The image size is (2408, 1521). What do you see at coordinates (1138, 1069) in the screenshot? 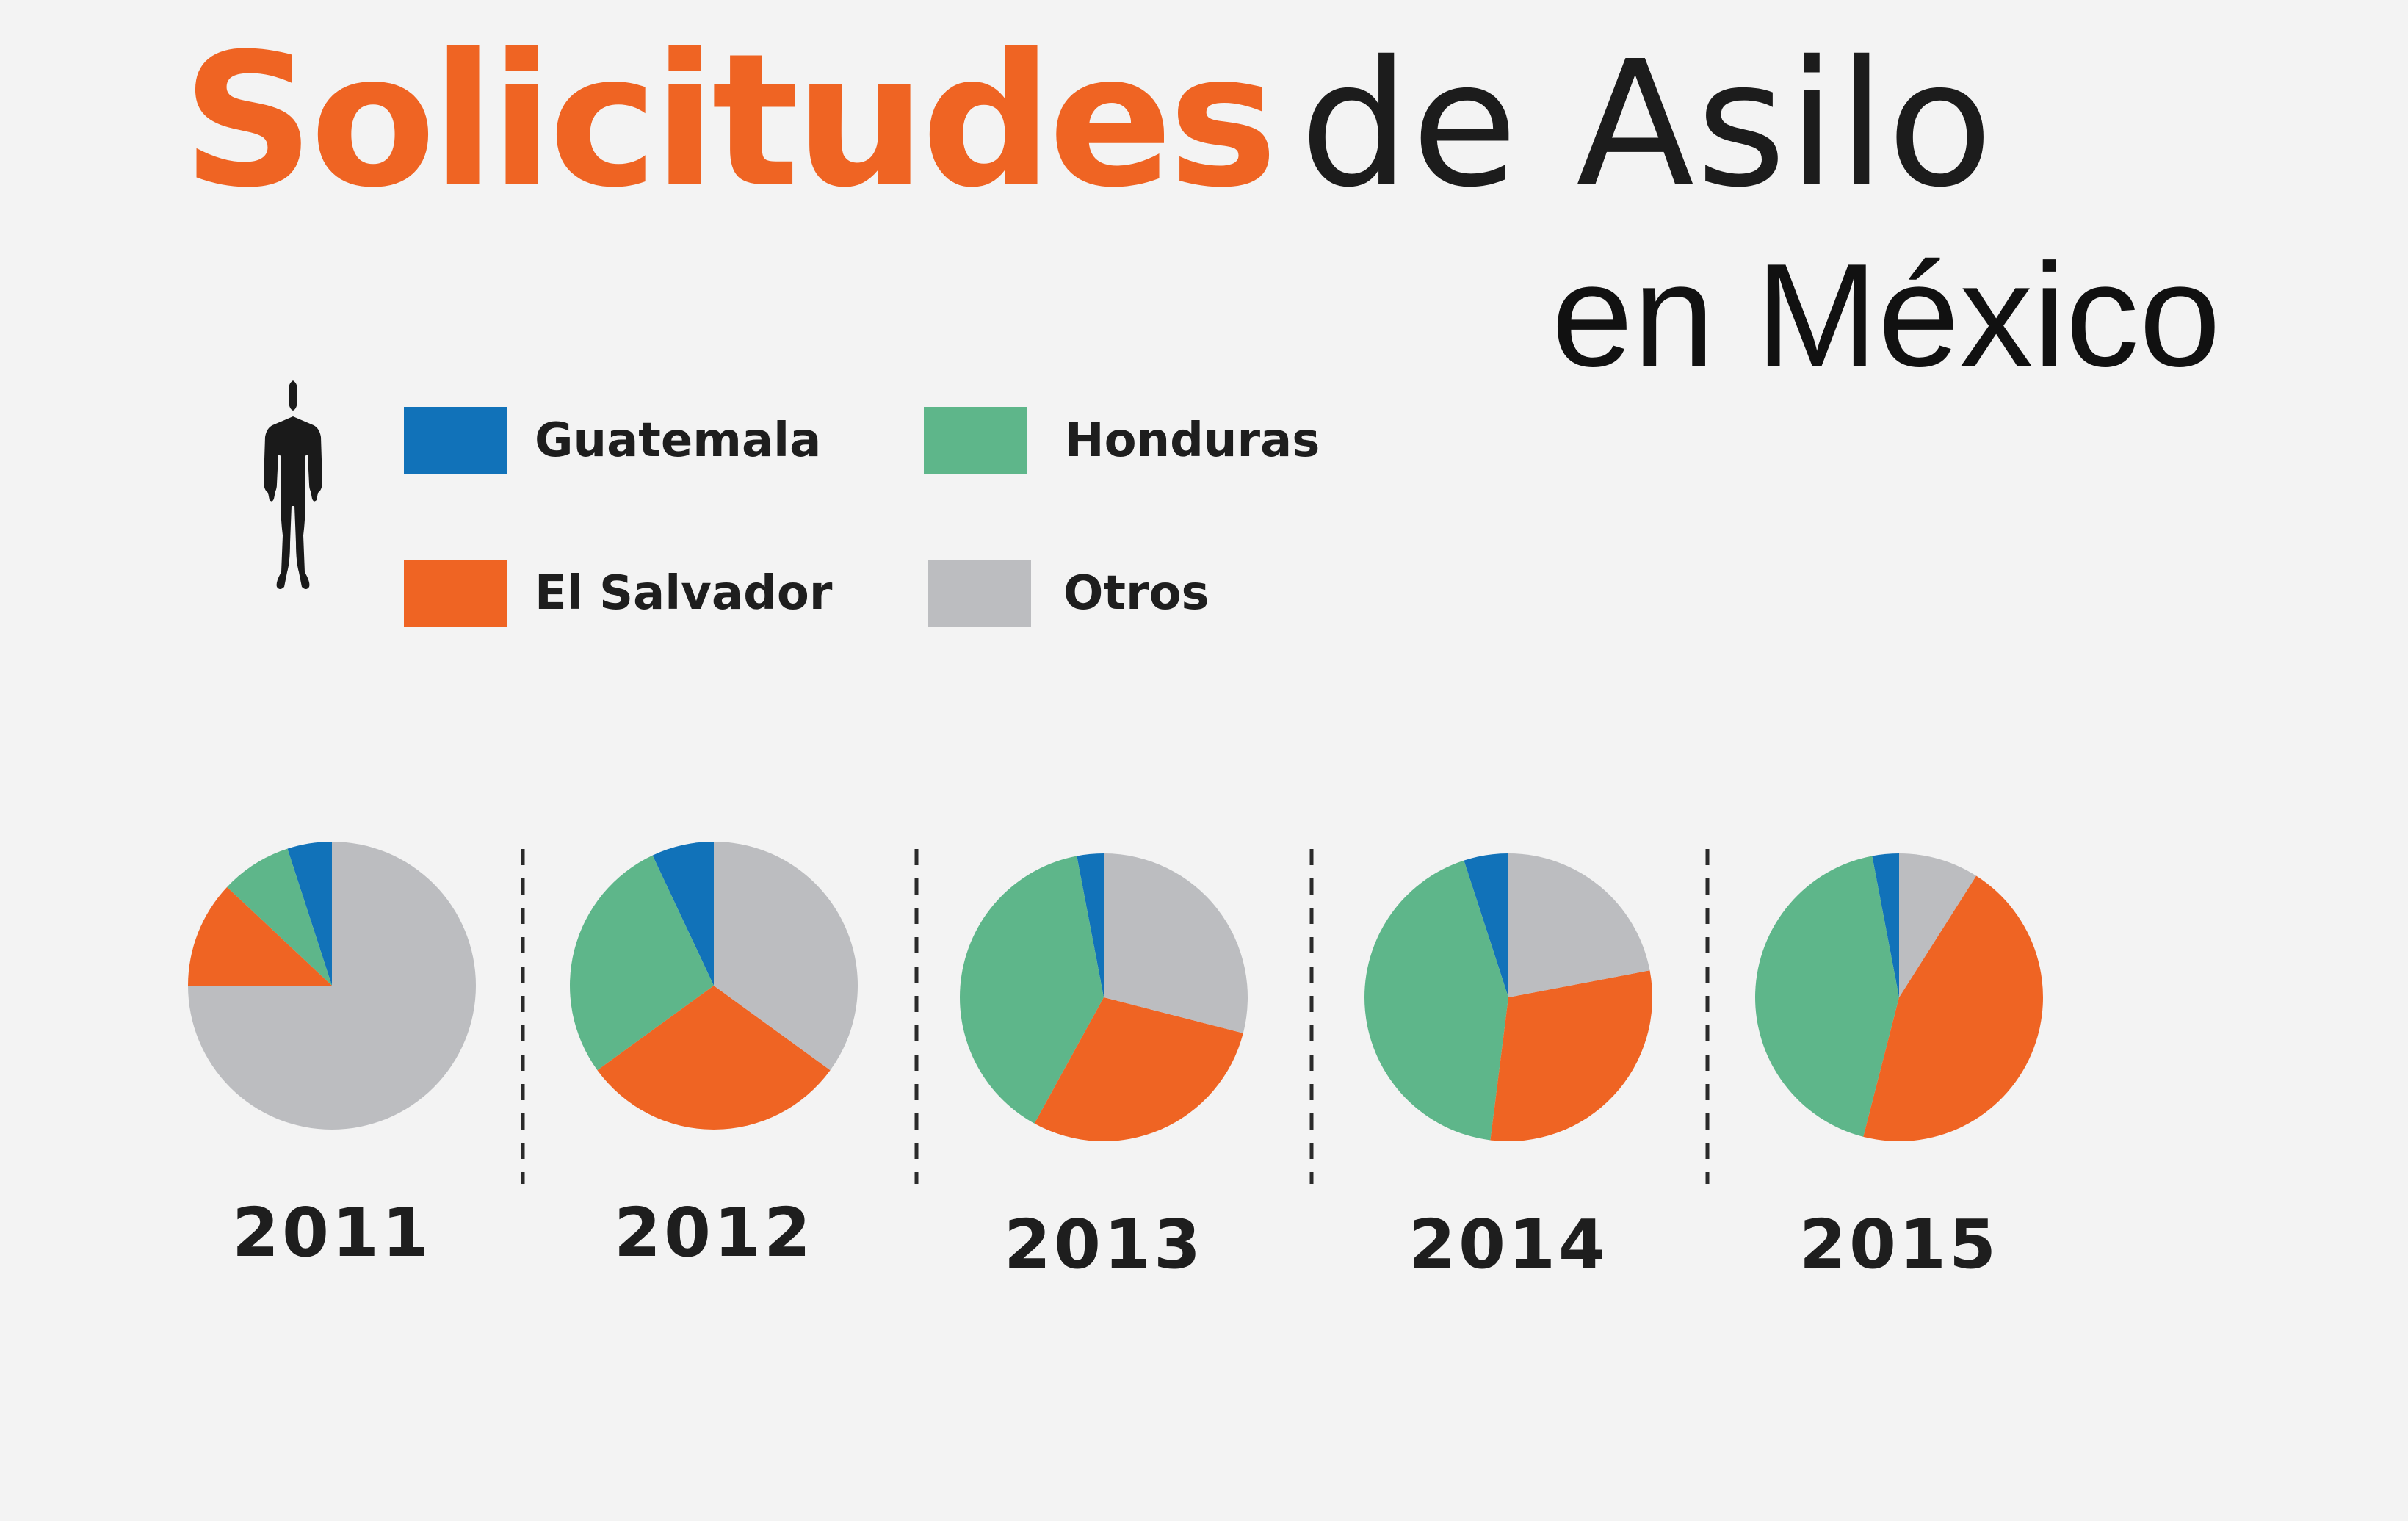
I see `pie-slice-2013-el-salvador` at bounding box center [1138, 1069].